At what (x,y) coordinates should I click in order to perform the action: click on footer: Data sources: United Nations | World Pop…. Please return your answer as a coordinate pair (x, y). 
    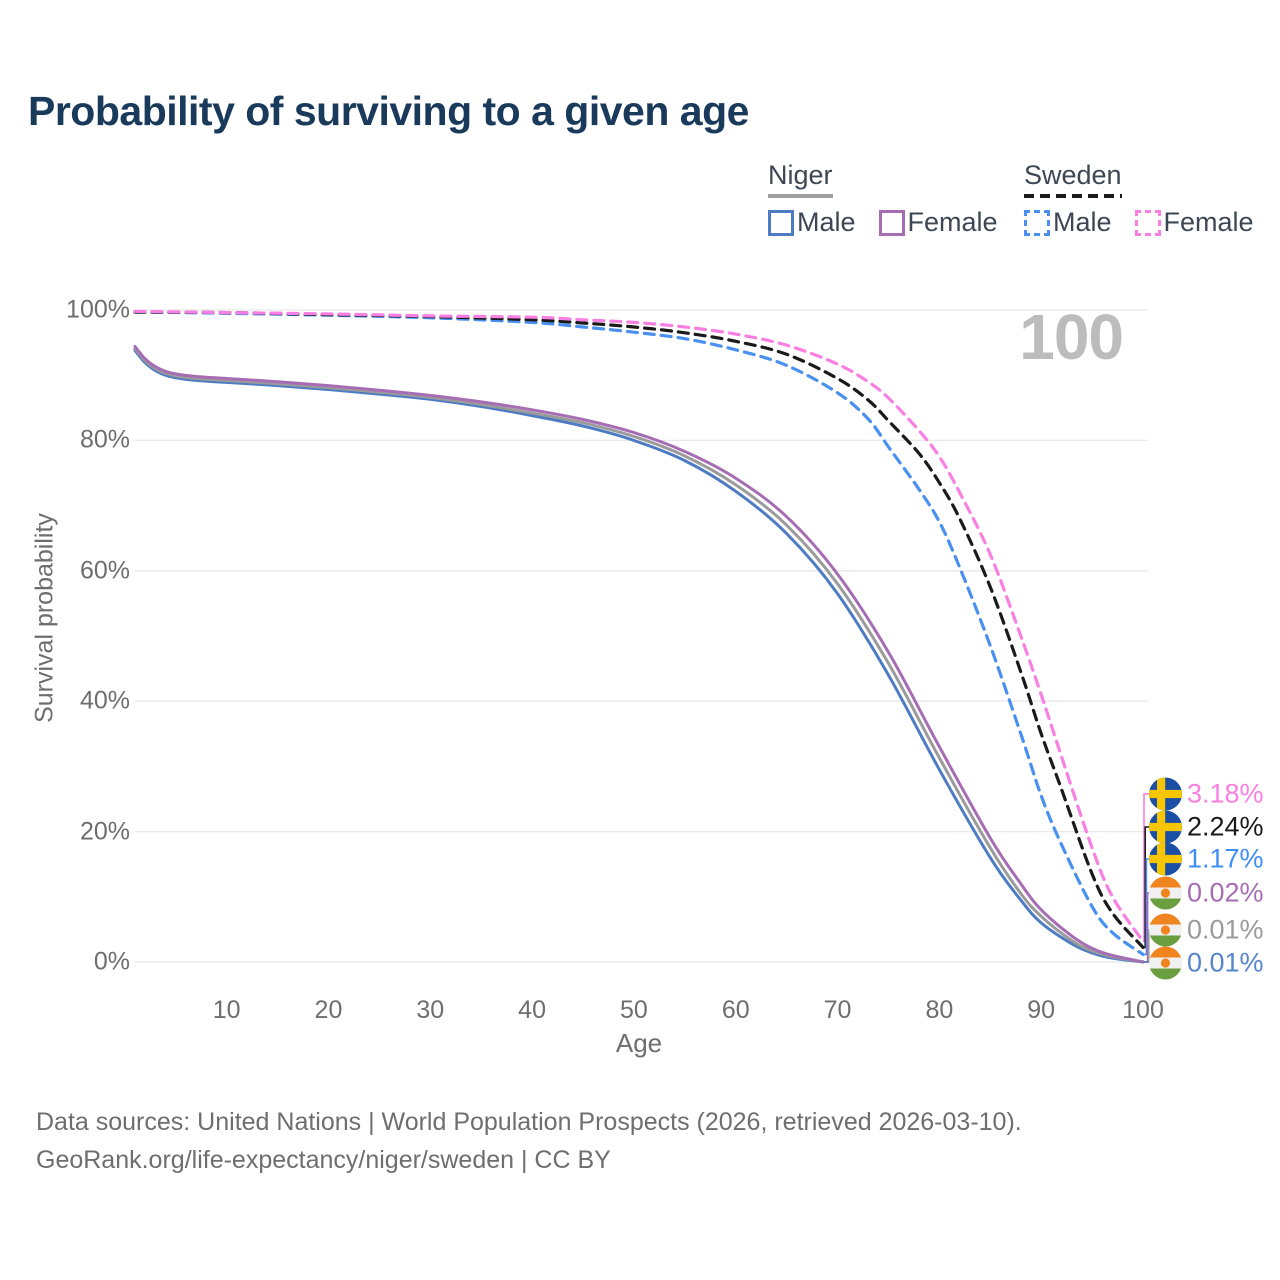
    Looking at the image, I should click on (529, 1141).